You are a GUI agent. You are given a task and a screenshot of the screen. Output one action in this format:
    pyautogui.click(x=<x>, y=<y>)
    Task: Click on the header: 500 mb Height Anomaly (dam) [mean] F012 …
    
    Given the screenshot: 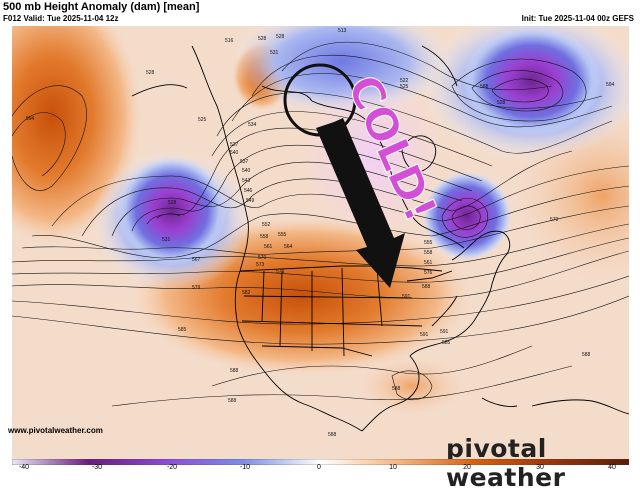 What is the action you would take?
    pyautogui.click(x=320, y=13)
    